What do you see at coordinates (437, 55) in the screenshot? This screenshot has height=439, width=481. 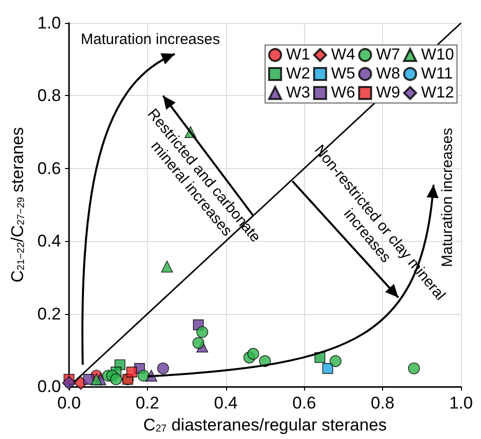 I see `legend-label: W10` at bounding box center [437, 55].